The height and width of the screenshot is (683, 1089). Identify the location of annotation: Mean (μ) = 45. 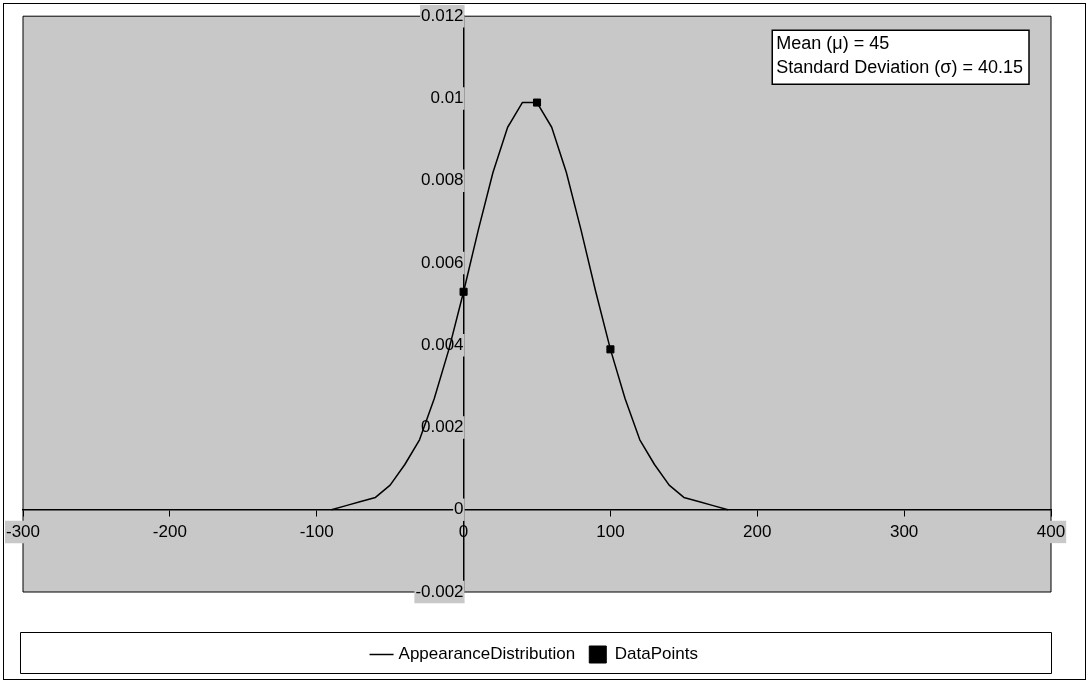
(833, 43).